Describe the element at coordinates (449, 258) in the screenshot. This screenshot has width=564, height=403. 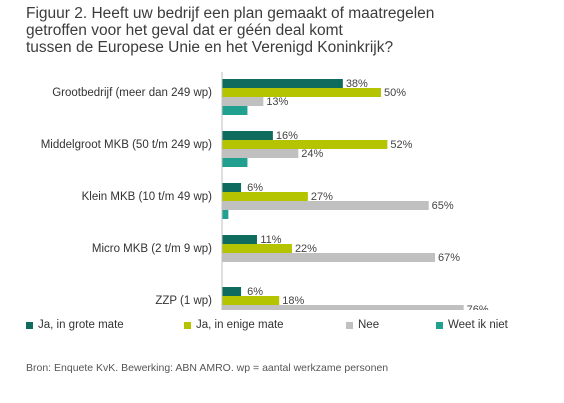
I see `data-label: 67%` at that location.